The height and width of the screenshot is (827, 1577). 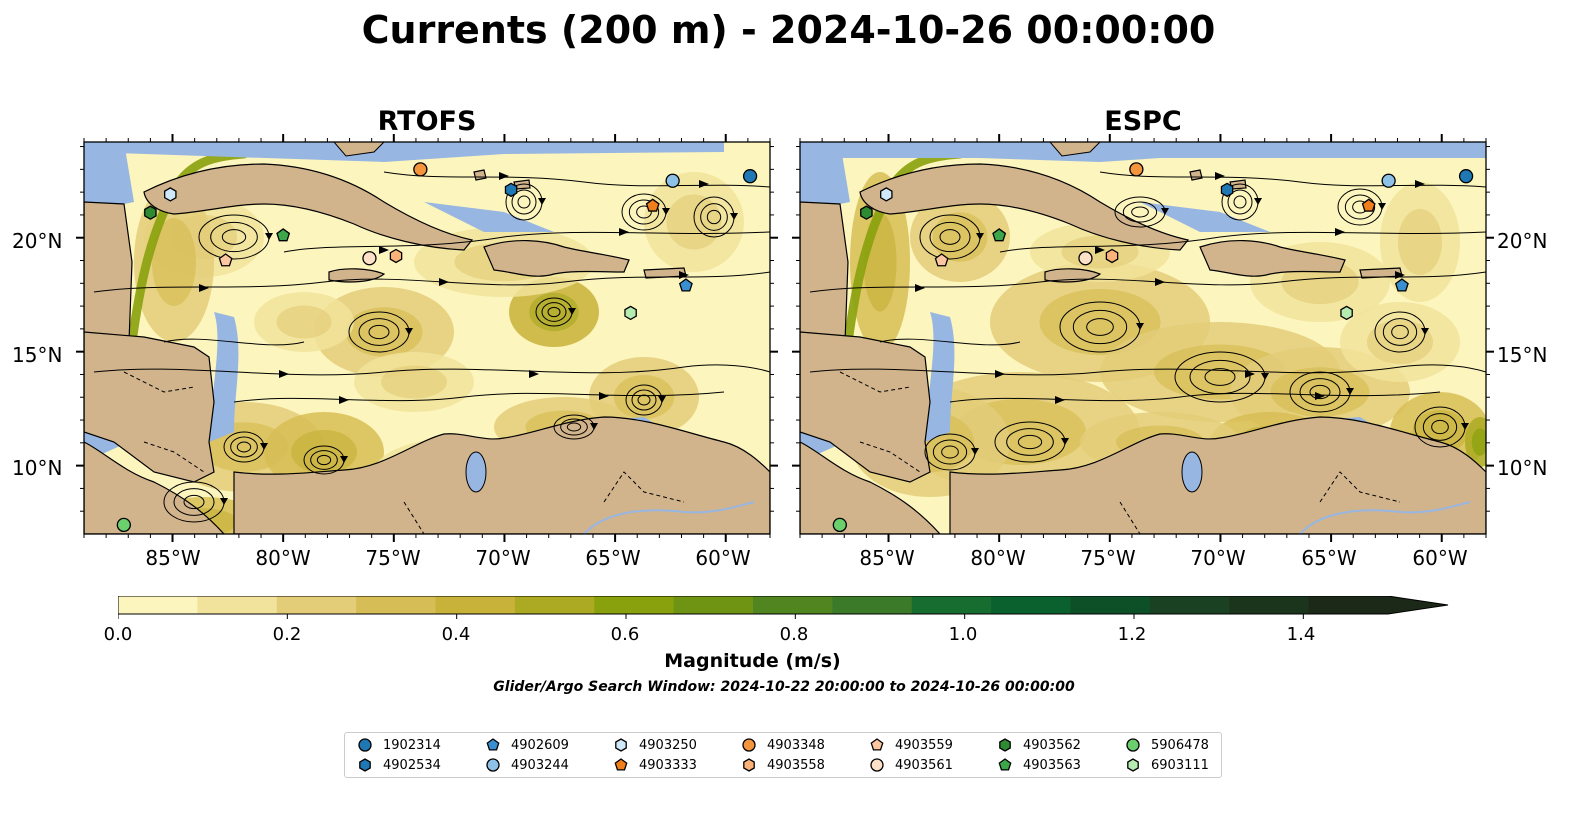 I want to click on lon-label-65w-rtofs: 65°W, so click(x=613, y=558).